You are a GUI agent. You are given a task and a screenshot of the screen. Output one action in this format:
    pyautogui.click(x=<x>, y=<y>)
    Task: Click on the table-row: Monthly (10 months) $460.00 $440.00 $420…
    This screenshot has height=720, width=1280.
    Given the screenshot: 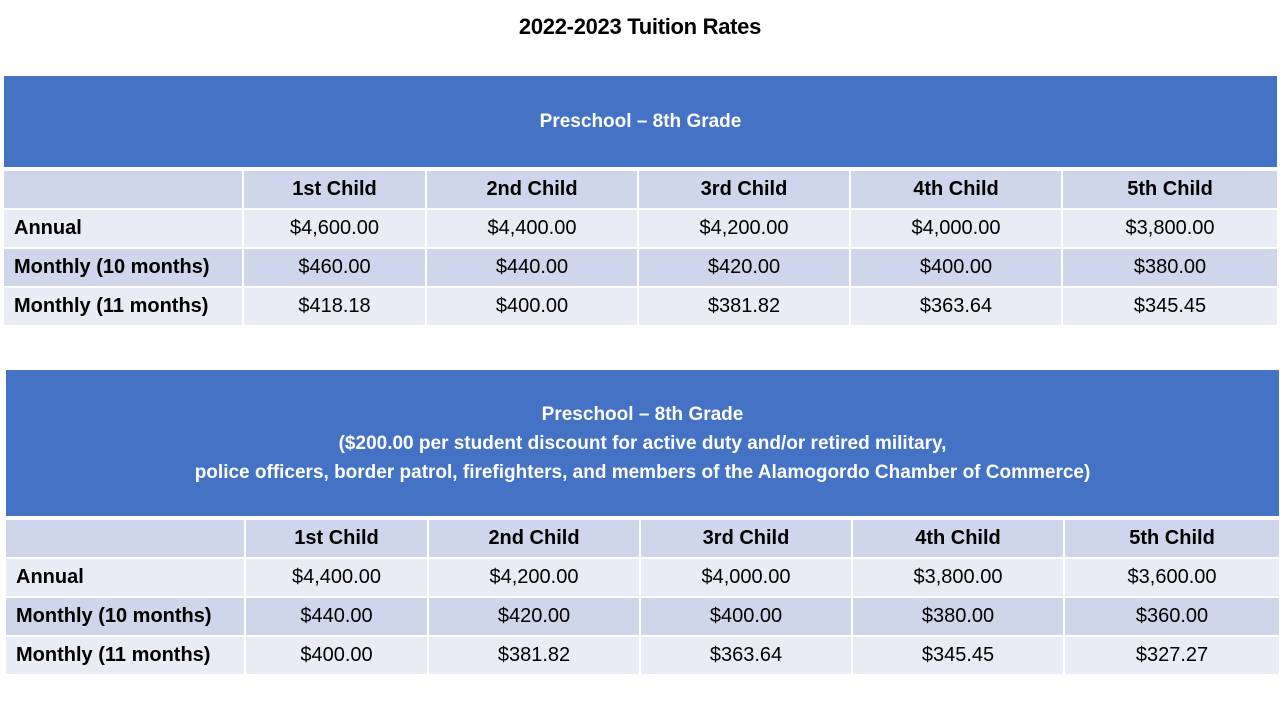 What is the action you would take?
    pyautogui.click(x=641, y=268)
    